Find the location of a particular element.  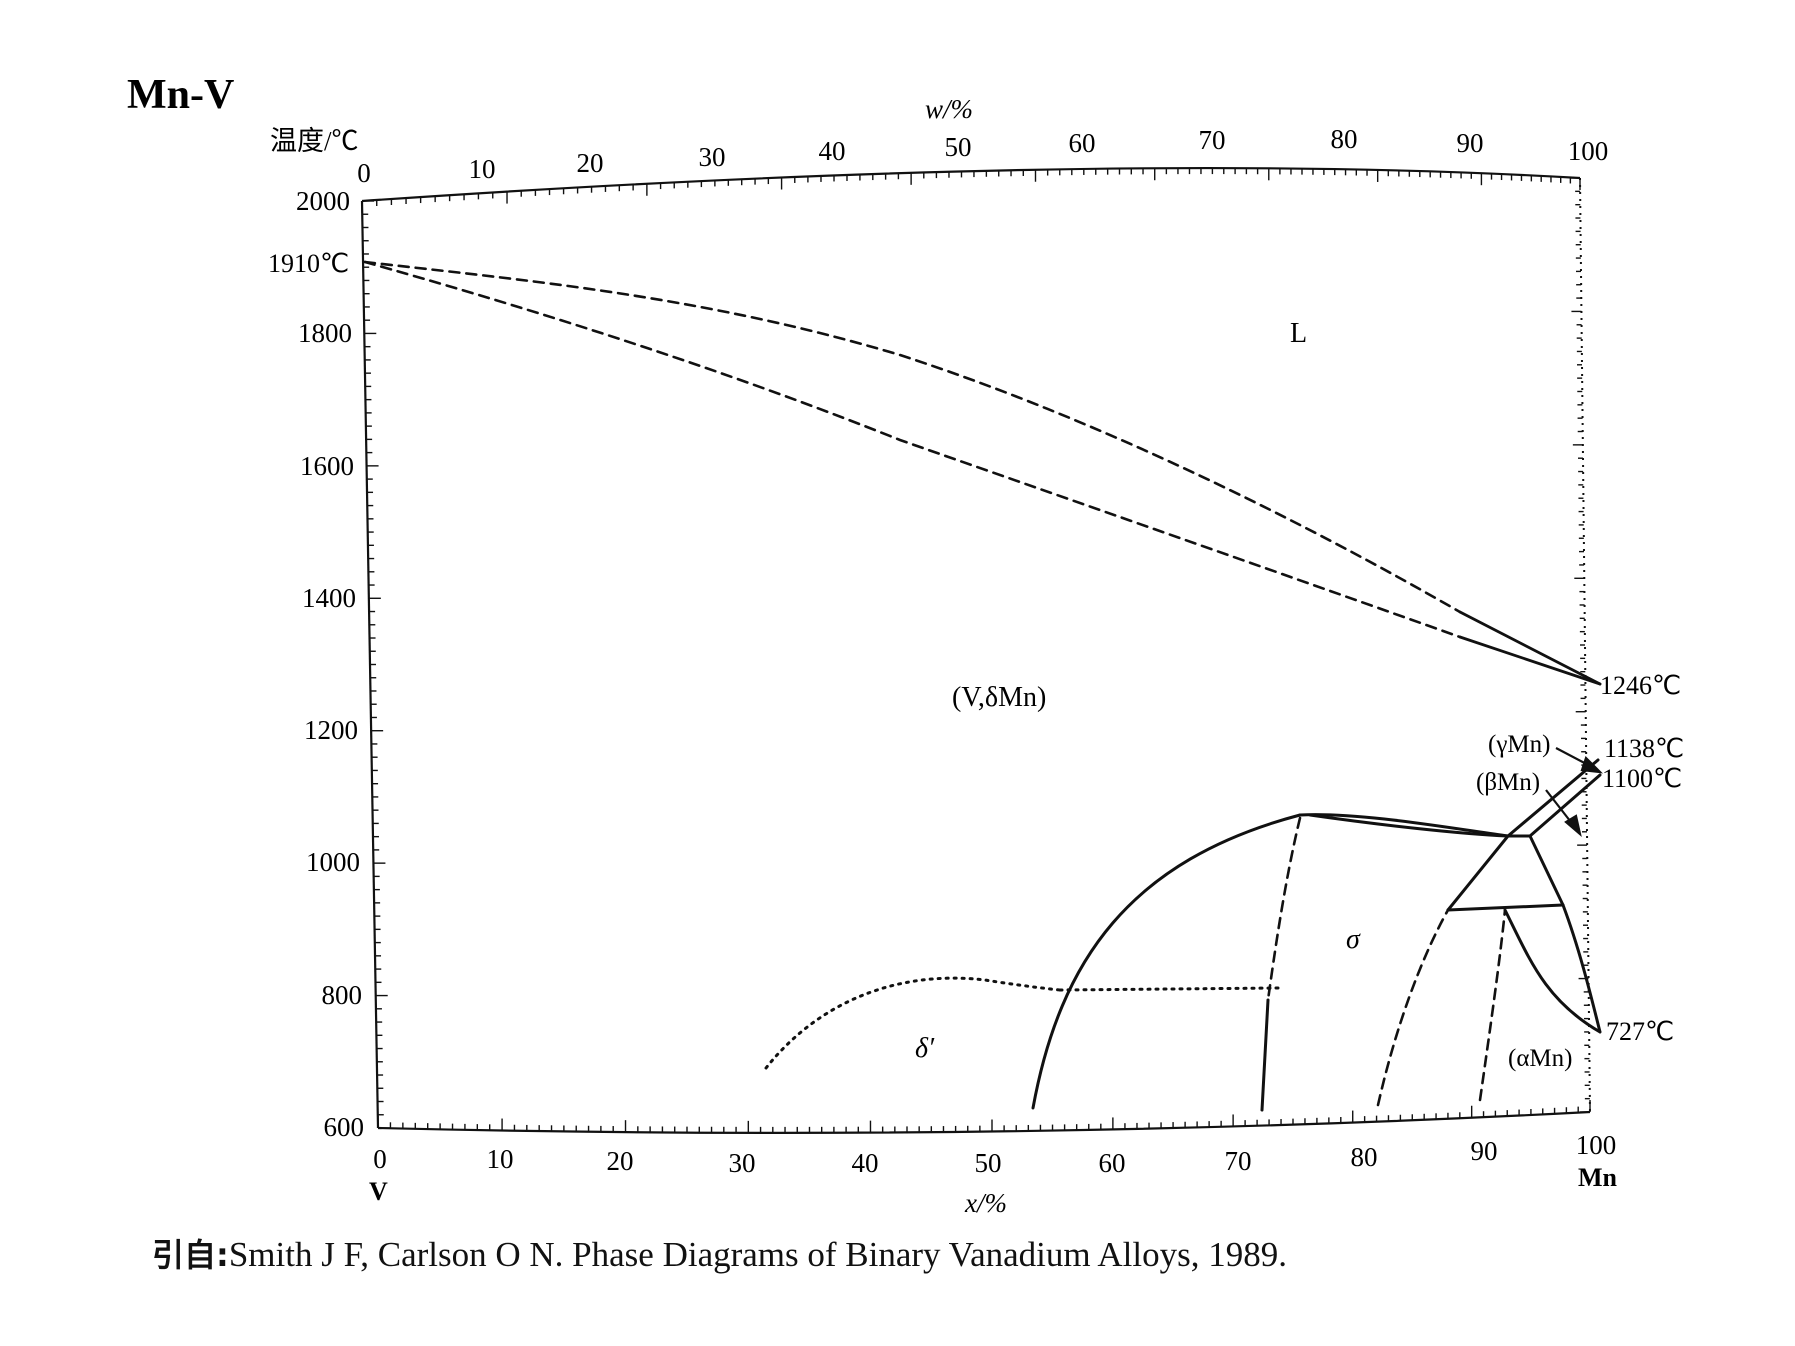

phase-label-sigma: σ is located at coordinates (1353, 939).